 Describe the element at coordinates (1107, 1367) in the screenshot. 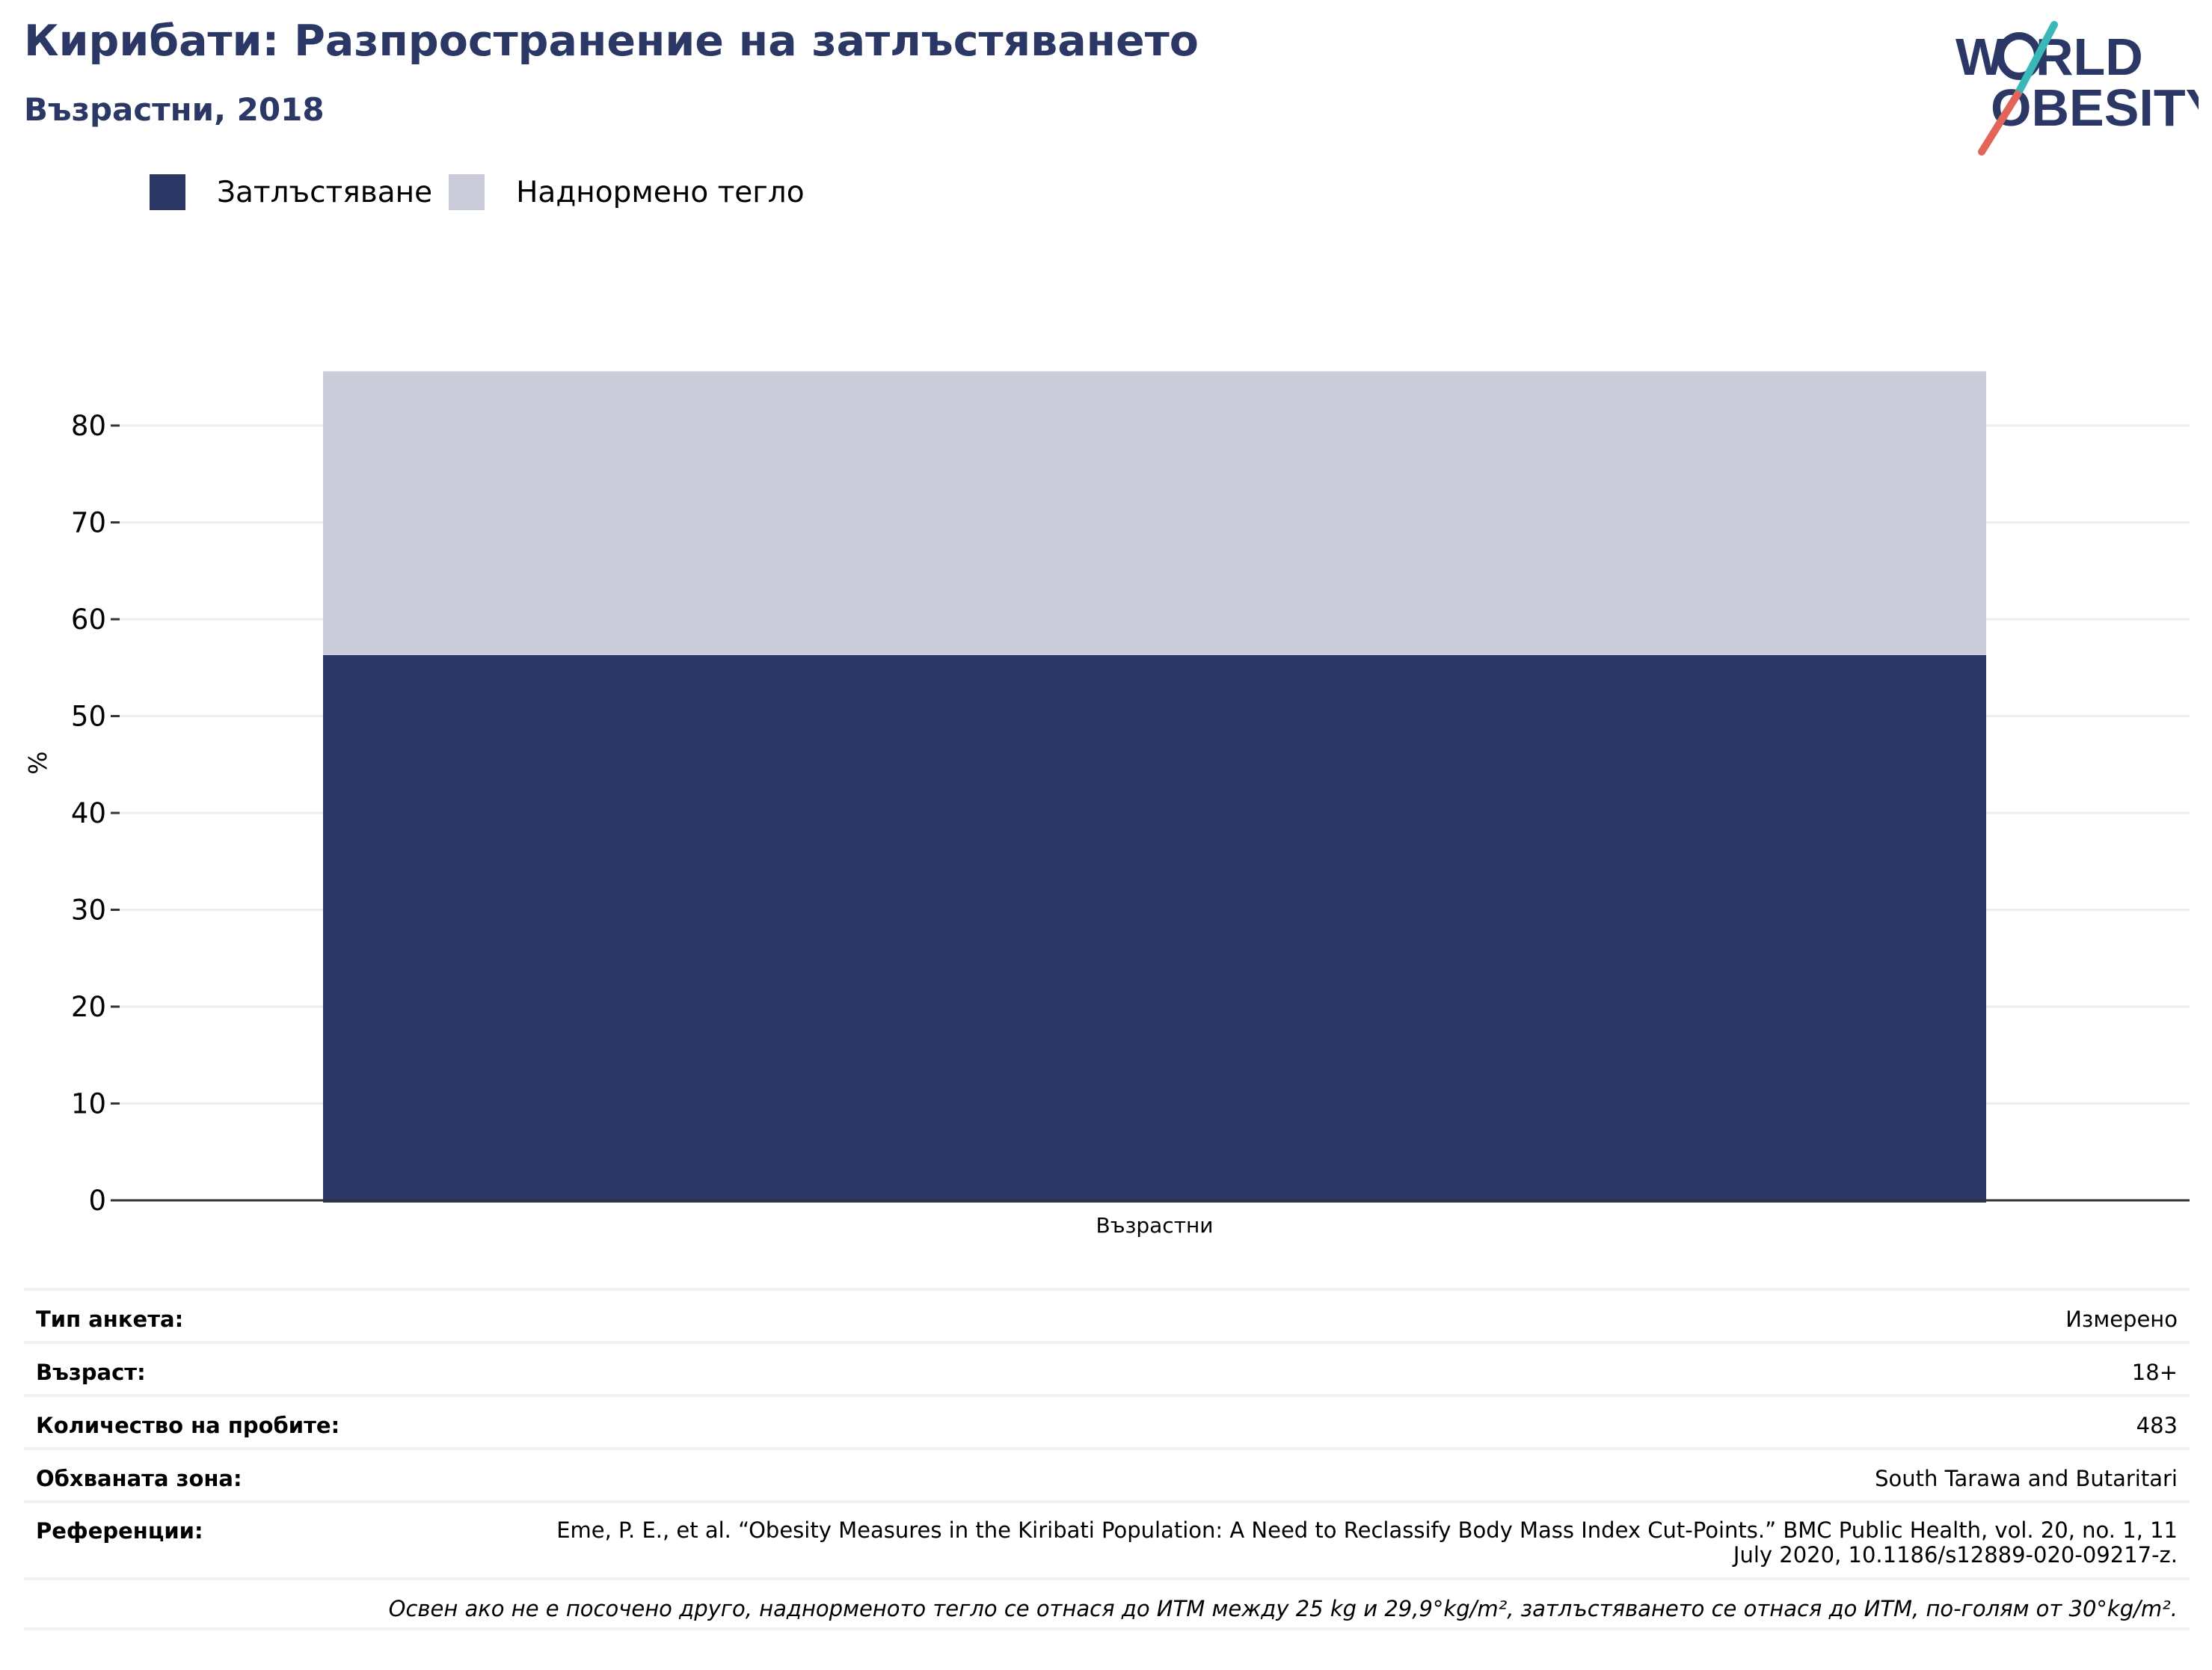

I see `info-row-age: Възраст: 18+` at that location.